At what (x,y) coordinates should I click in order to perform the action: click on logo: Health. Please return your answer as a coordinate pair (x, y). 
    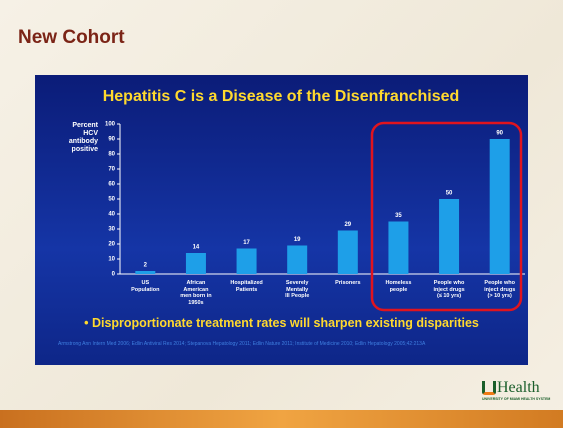
    Looking at the image, I should click on (511, 387).